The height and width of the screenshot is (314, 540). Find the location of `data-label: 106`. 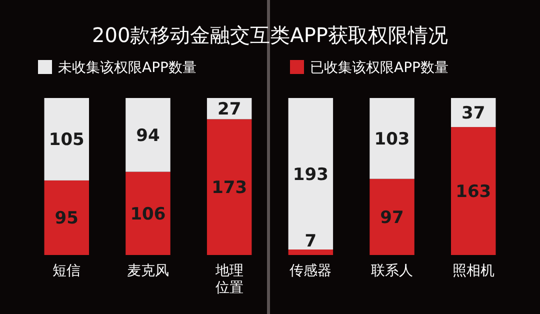

data-label: 106 is located at coordinates (148, 214).